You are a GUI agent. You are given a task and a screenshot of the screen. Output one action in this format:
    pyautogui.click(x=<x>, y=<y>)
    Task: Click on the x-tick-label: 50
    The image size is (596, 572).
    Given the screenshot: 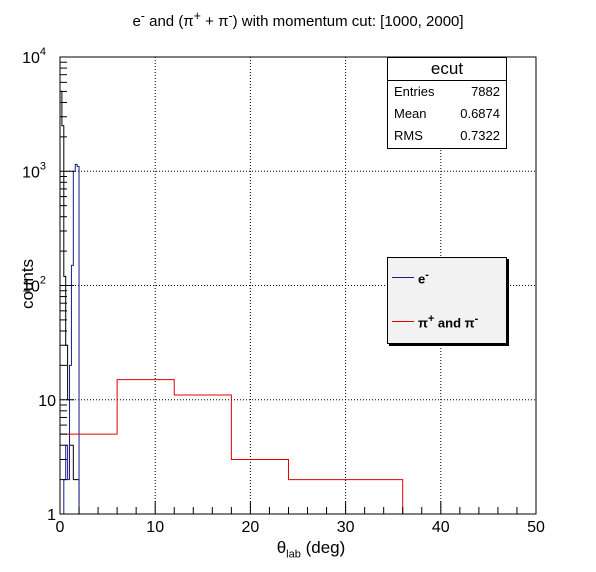 What is the action you would take?
    pyautogui.click(x=536, y=527)
    